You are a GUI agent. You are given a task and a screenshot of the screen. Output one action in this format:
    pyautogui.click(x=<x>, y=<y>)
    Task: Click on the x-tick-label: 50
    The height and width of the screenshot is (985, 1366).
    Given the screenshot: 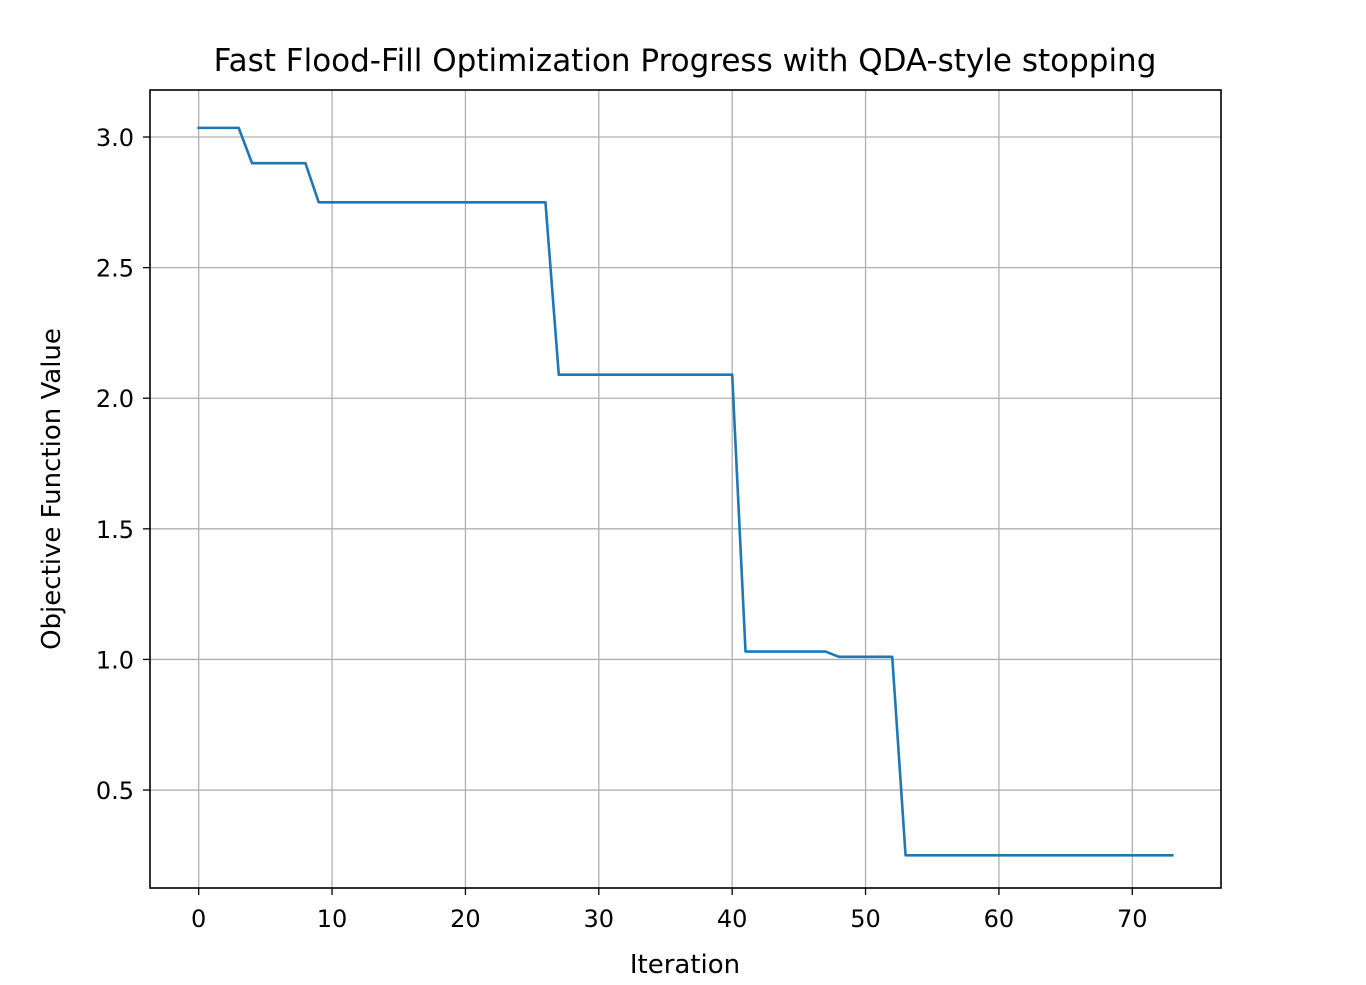 What is the action you would take?
    pyautogui.click(x=865, y=919)
    